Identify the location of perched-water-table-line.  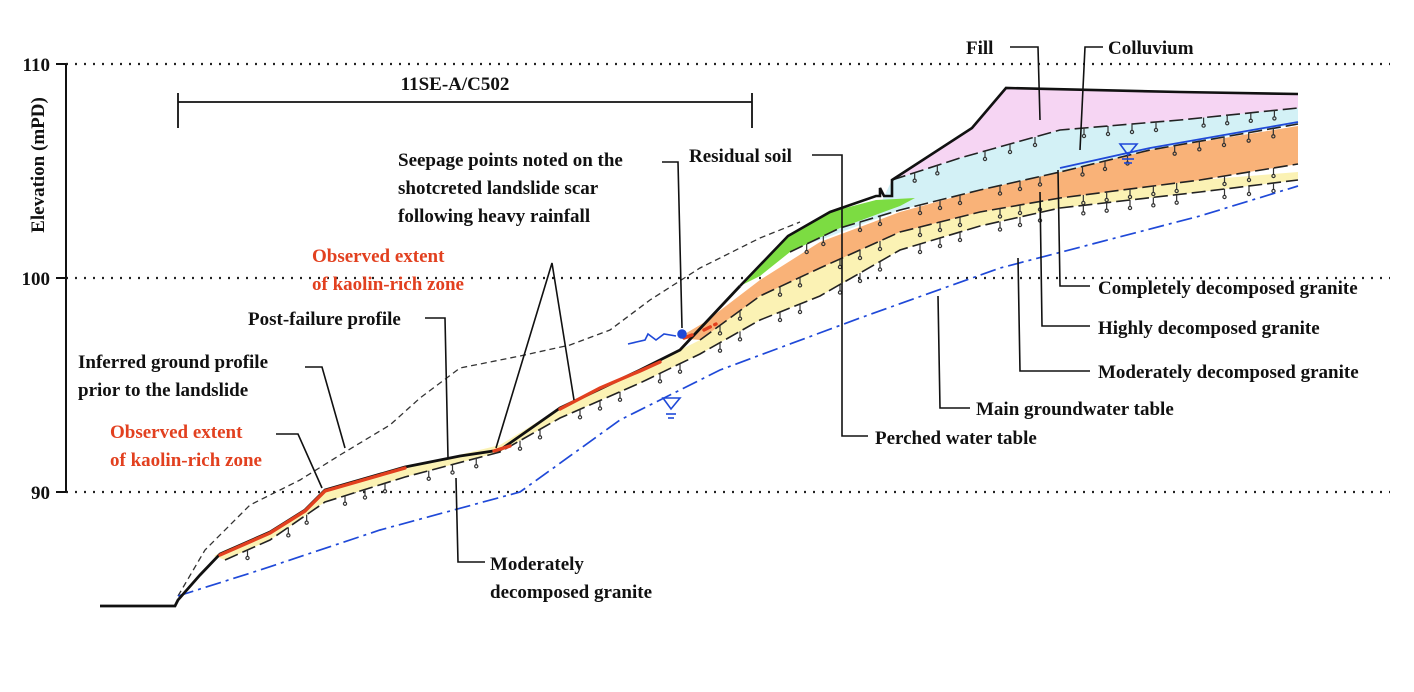
(1179, 145).